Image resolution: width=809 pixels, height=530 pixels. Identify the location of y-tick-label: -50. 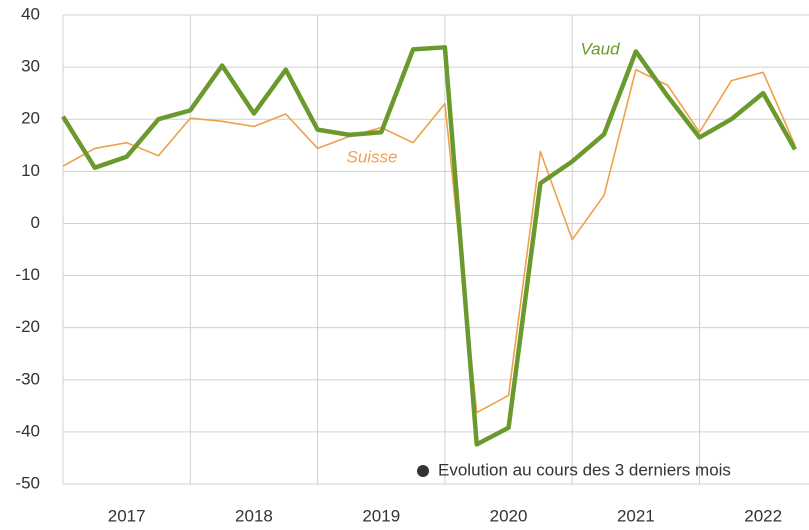
(27, 482).